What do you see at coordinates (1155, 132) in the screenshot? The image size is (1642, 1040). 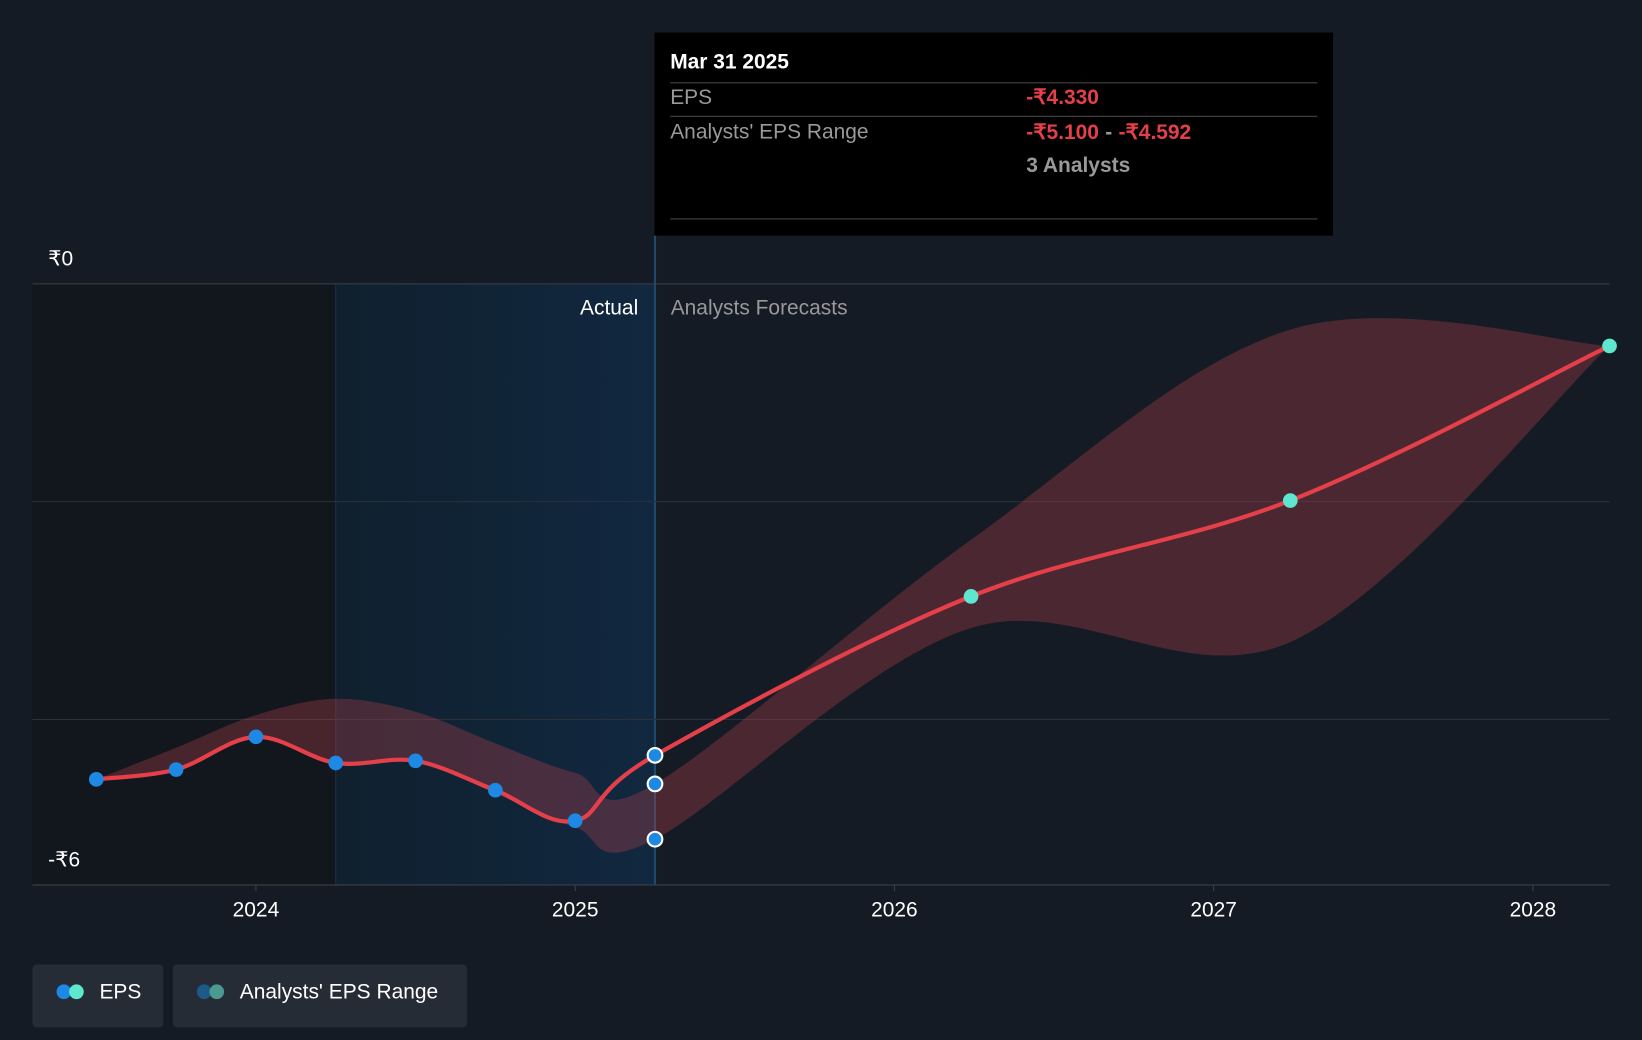 I see `range-high: -₹4.592` at bounding box center [1155, 132].